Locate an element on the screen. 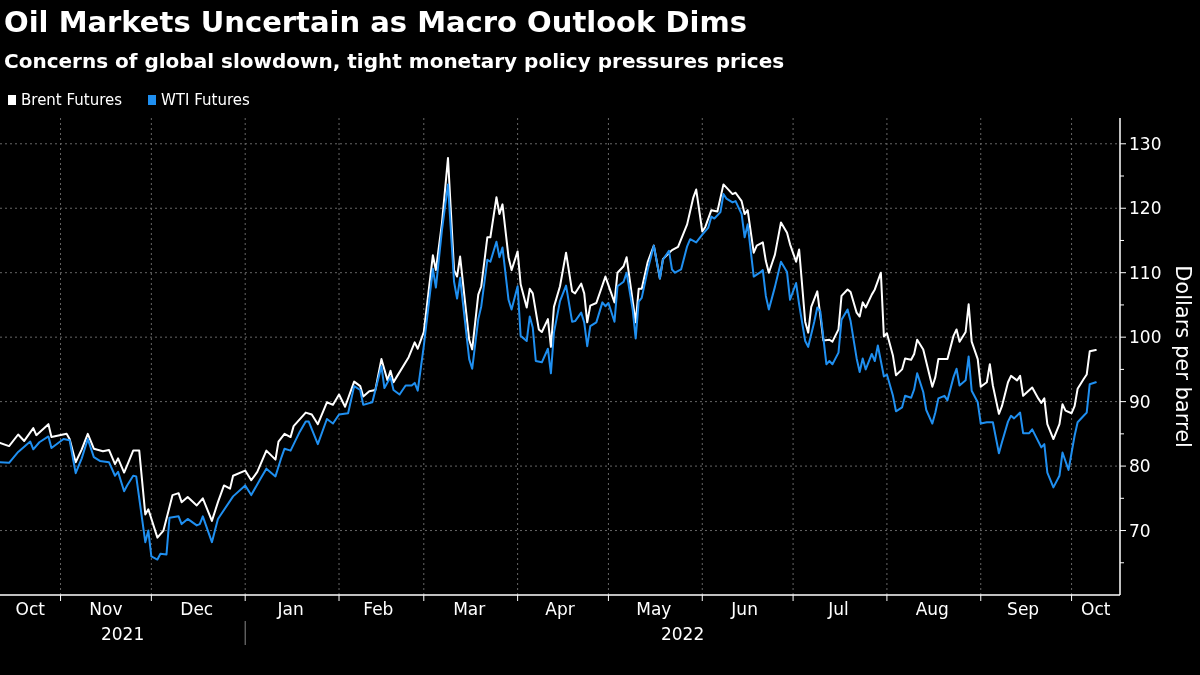 This screenshot has width=1200, height=675. x-tick-label: Sep is located at coordinates (1023, 609).